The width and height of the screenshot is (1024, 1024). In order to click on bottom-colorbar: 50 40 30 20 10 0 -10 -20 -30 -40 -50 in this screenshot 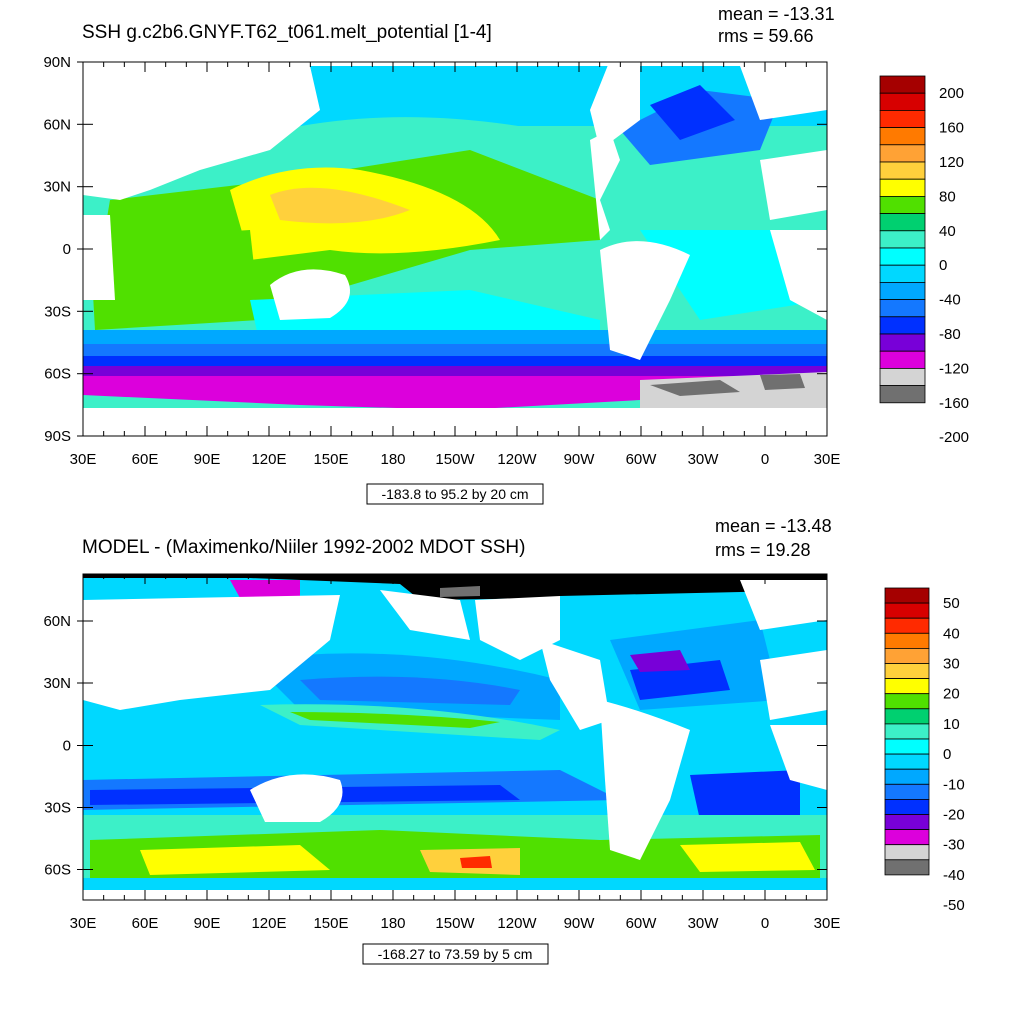, I will do `click(924, 750)`.